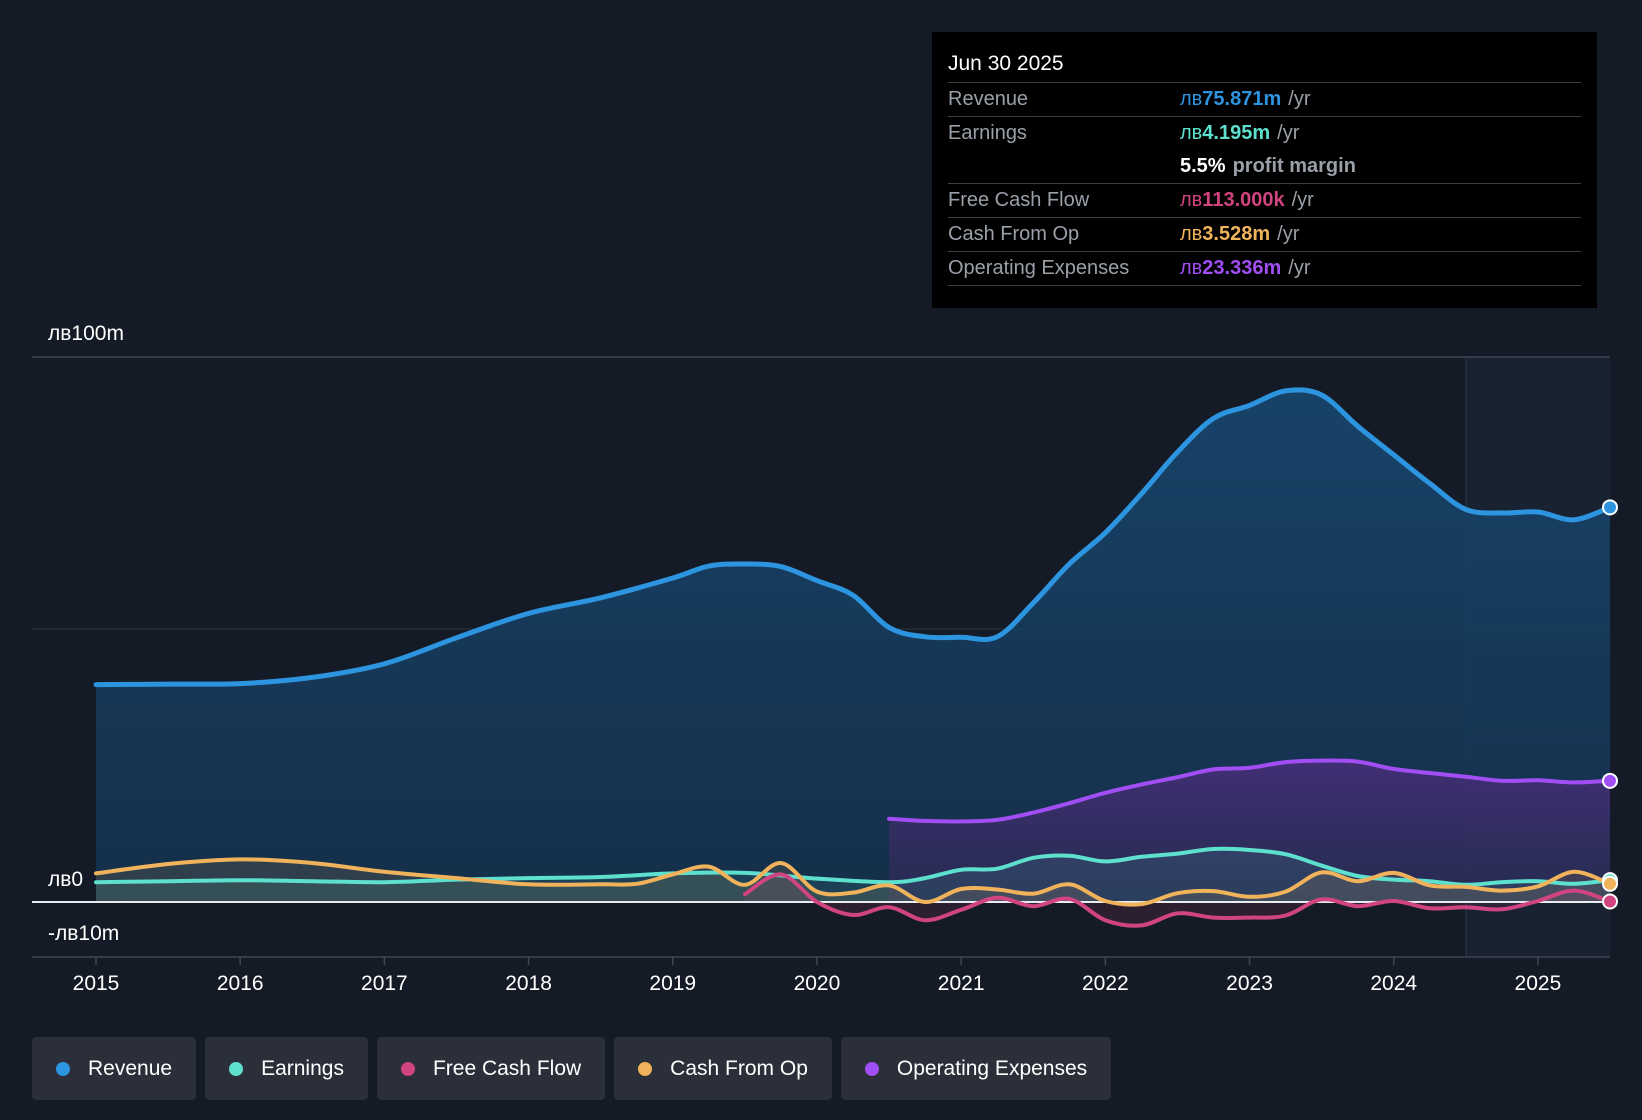 This screenshot has width=1642, height=1120. What do you see at coordinates (1393, 983) in the screenshot?
I see `x-tick-label: 2024` at bounding box center [1393, 983].